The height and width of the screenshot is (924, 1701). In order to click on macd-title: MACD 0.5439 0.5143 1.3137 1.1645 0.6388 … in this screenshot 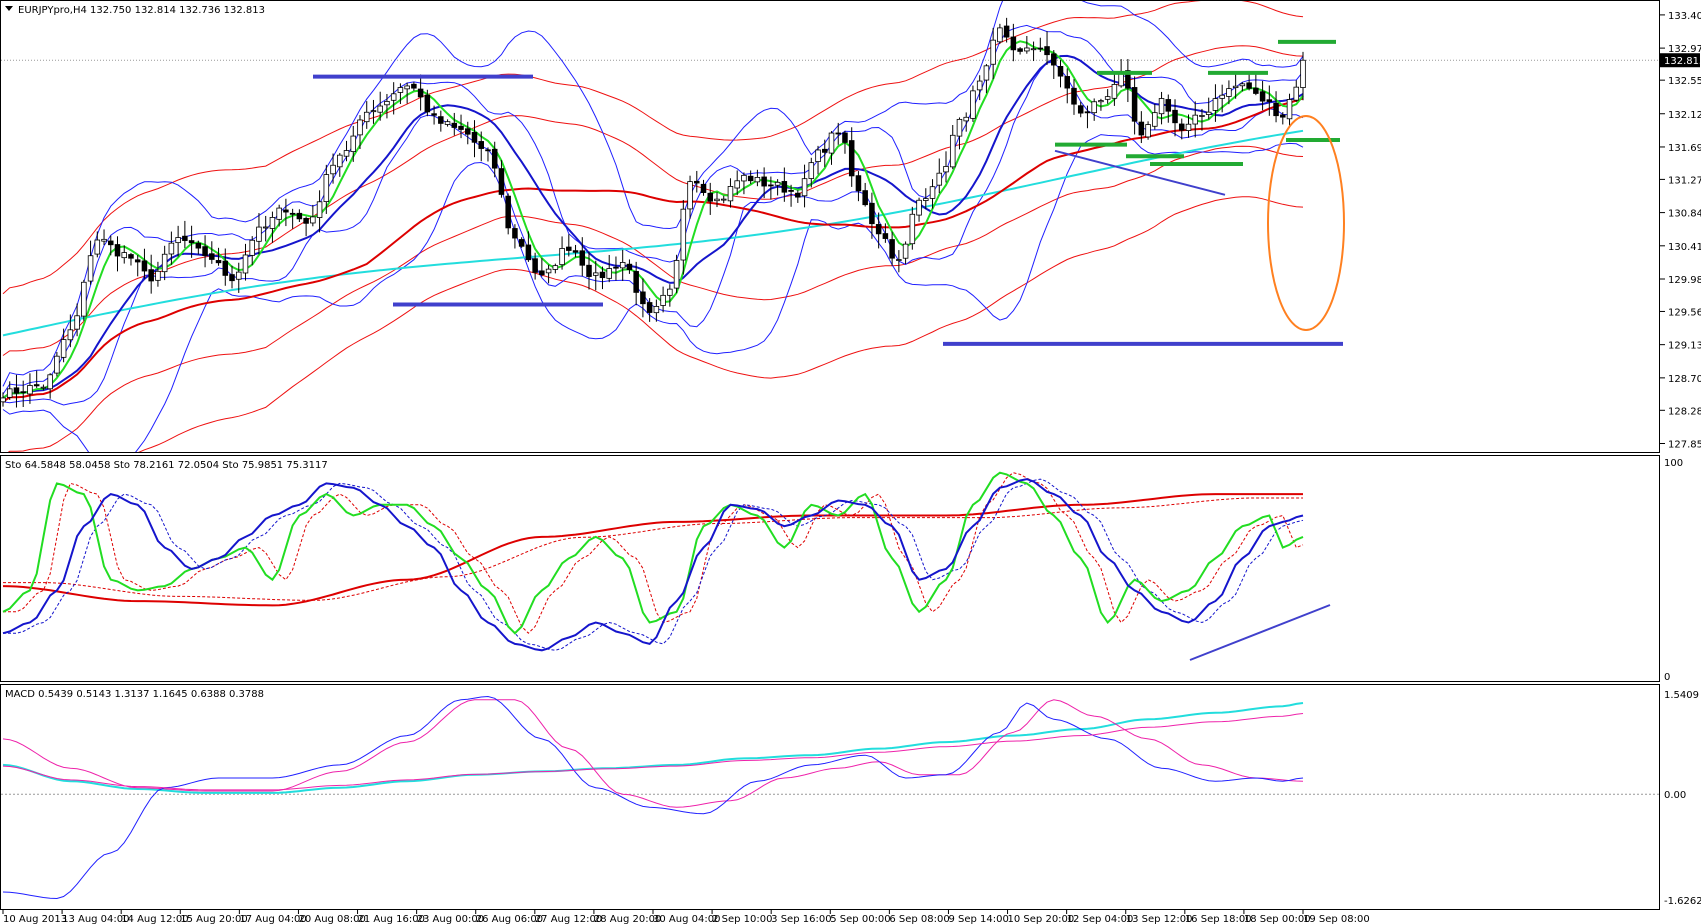, I will do `click(134, 694)`.